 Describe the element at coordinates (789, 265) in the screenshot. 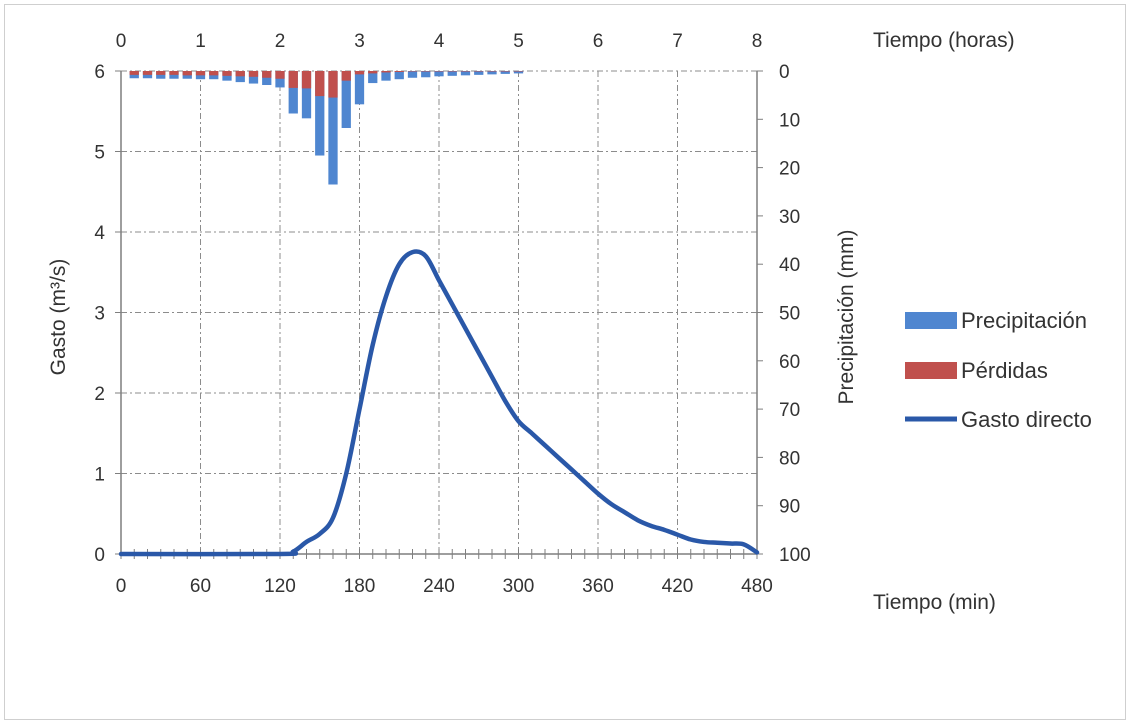

I see `y-right-tick-label: 40` at that location.